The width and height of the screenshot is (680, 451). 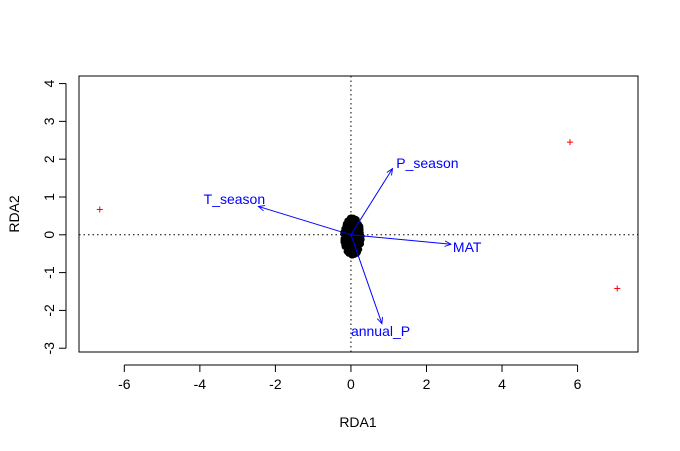 What do you see at coordinates (49, 121) in the screenshot?
I see `y-tick-label: 3` at bounding box center [49, 121].